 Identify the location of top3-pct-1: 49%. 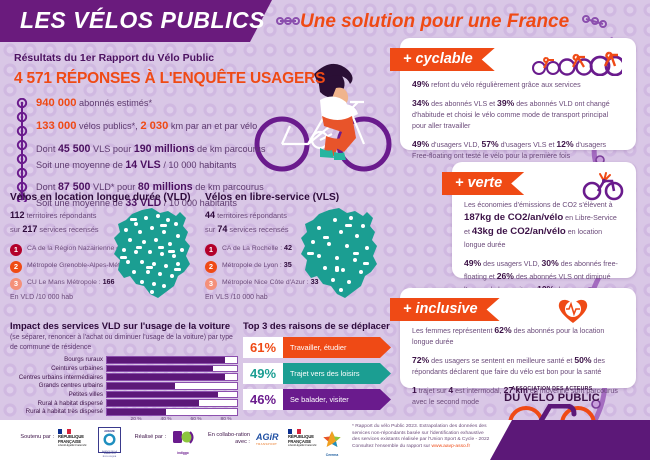
(263, 373).